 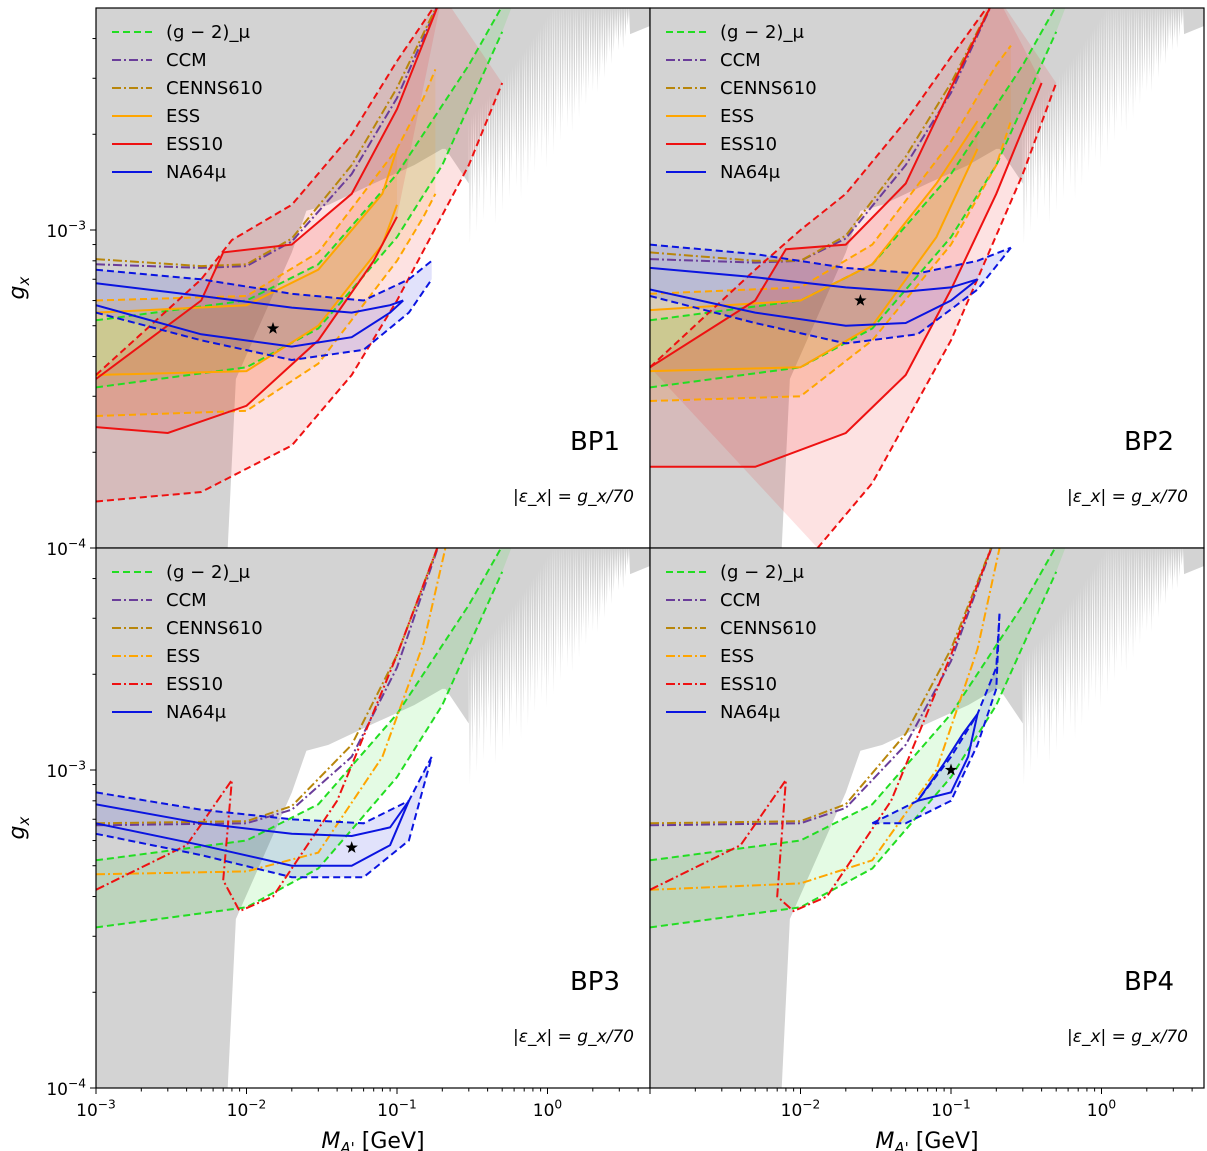 I want to click on x-tick-label: 10⁻³, so click(x=96, y=1109).